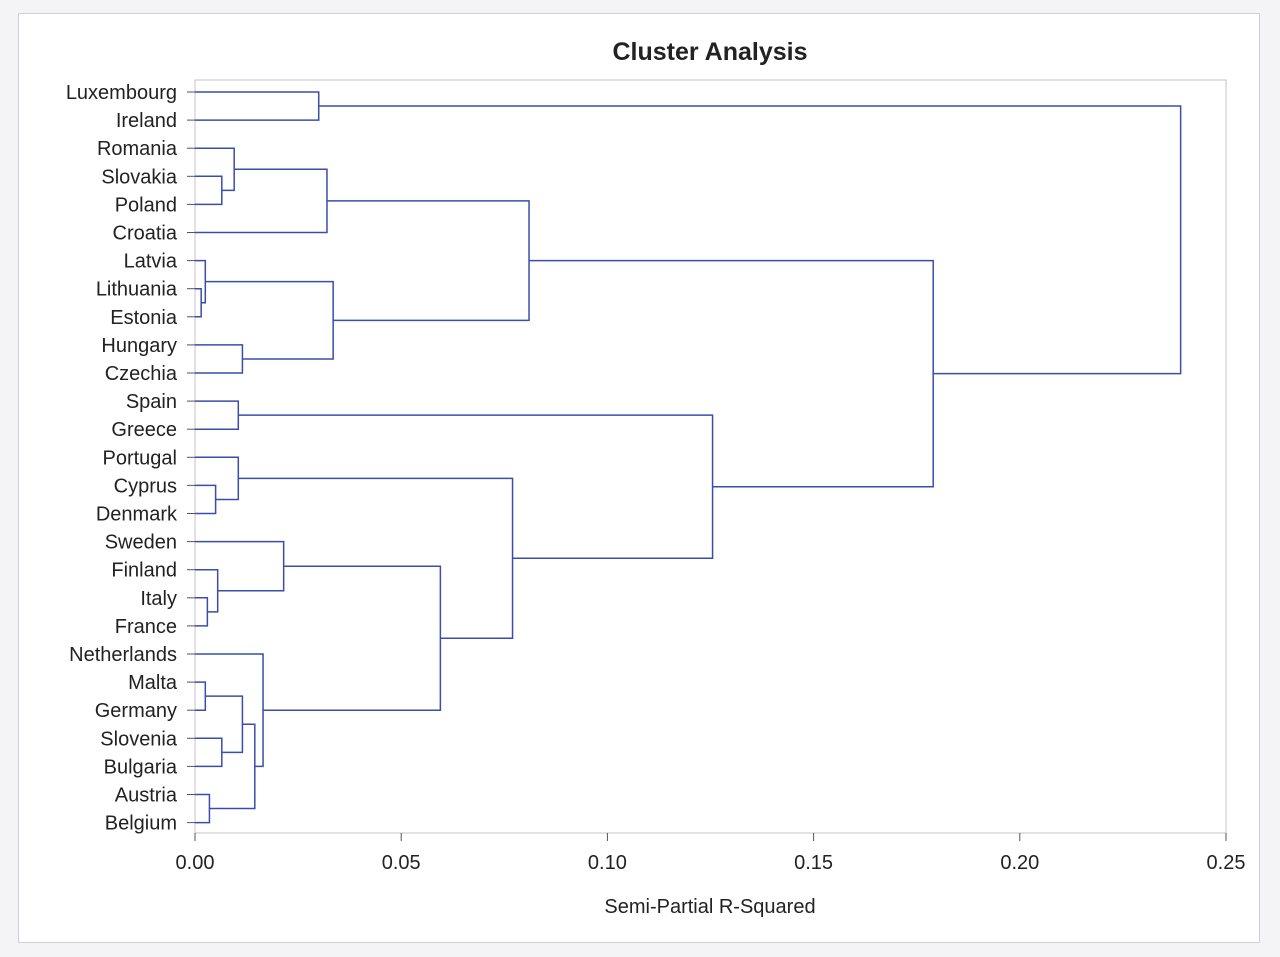 The image size is (1280, 957). What do you see at coordinates (144, 430) in the screenshot?
I see `leaf-label-greece: Greece` at bounding box center [144, 430].